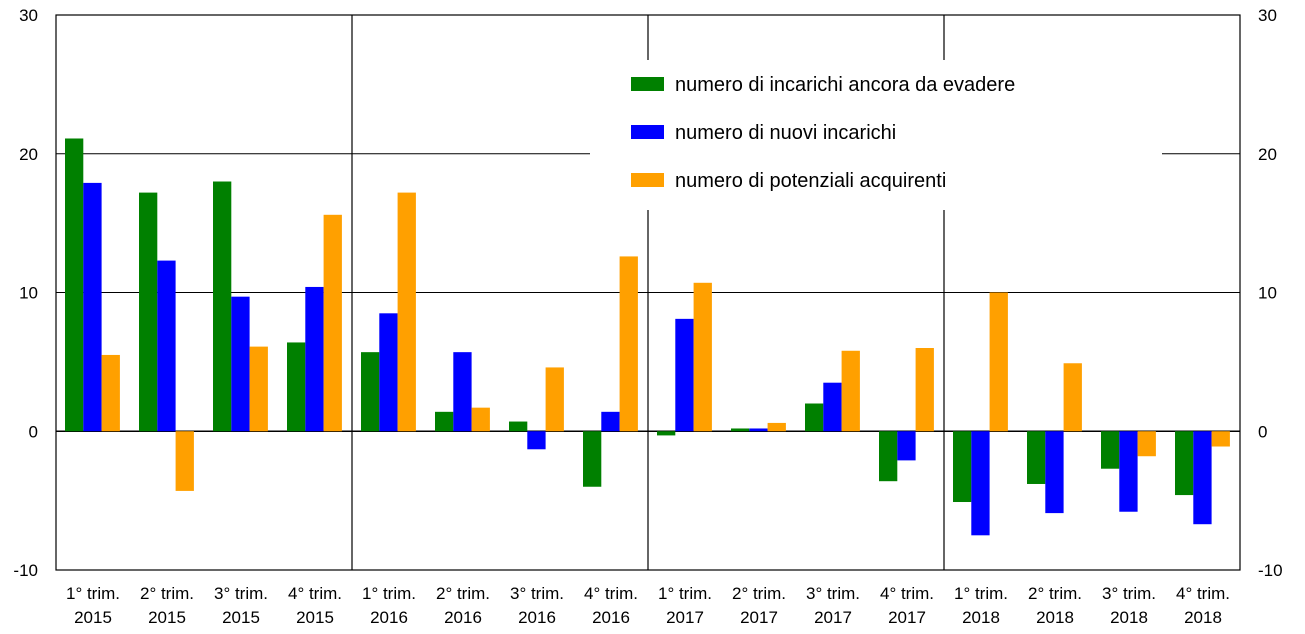 The height and width of the screenshot is (634, 1305). What do you see at coordinates (463, 605) in the screenshot?
I see `x-tick-label: 2° trim. 2016` at bounding box center [463, 605].